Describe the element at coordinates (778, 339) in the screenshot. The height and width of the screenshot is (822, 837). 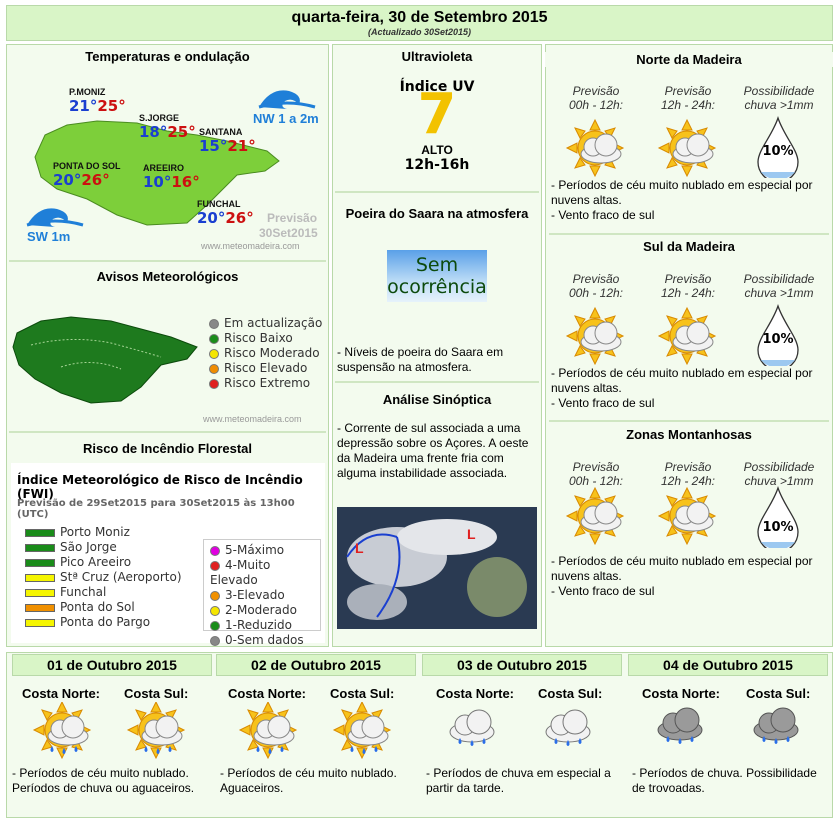
I see `region-sul-rain: 10%` at that location.